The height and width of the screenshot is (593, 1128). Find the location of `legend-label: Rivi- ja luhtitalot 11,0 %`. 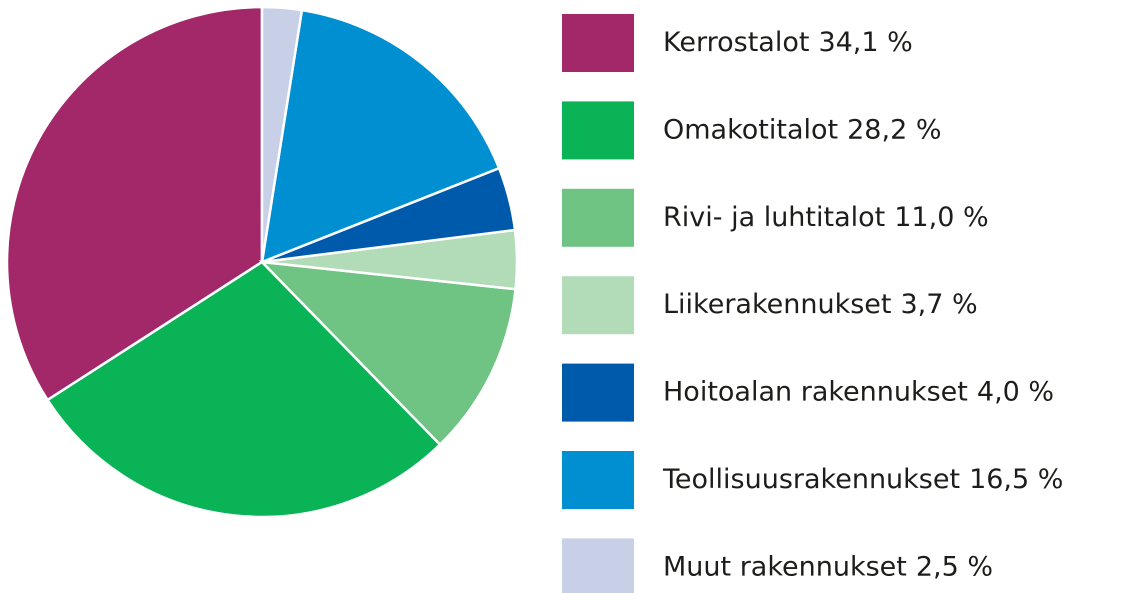

legend-label: Rivi- ja luhtitalot 11,0 % is located at coordinates (826, 216).